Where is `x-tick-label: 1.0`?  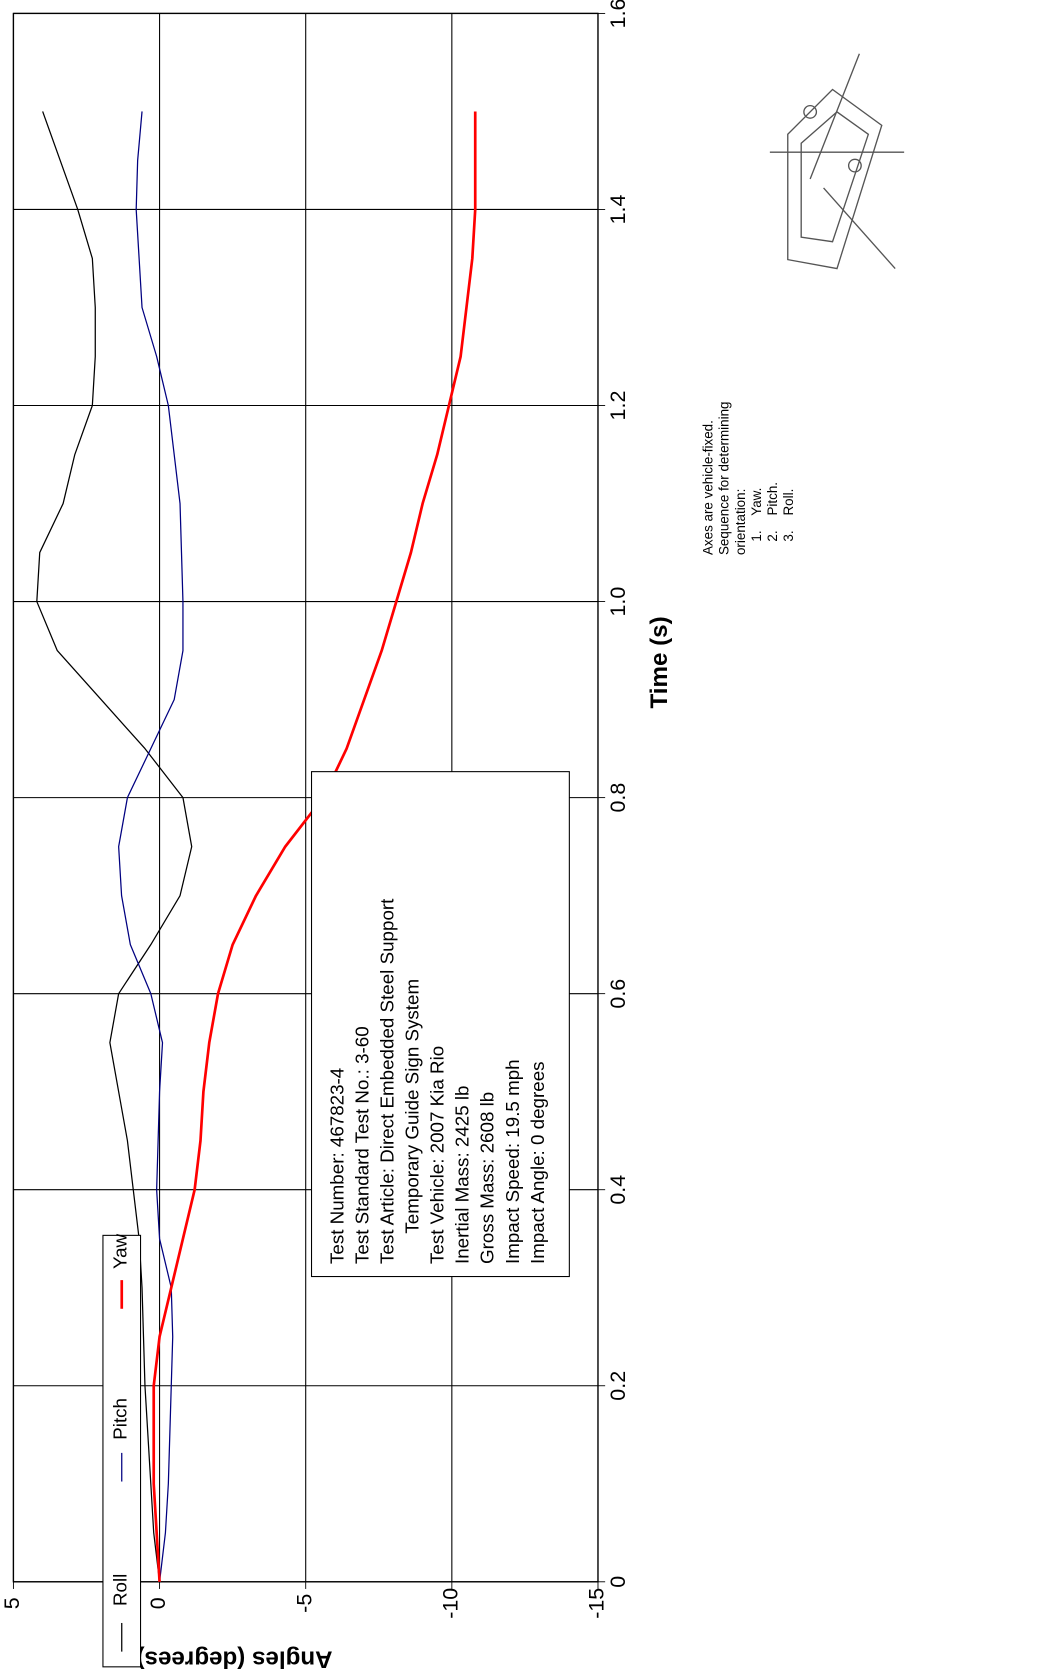 x-tick-label: 1.0 is located at coordinates (618, 602).